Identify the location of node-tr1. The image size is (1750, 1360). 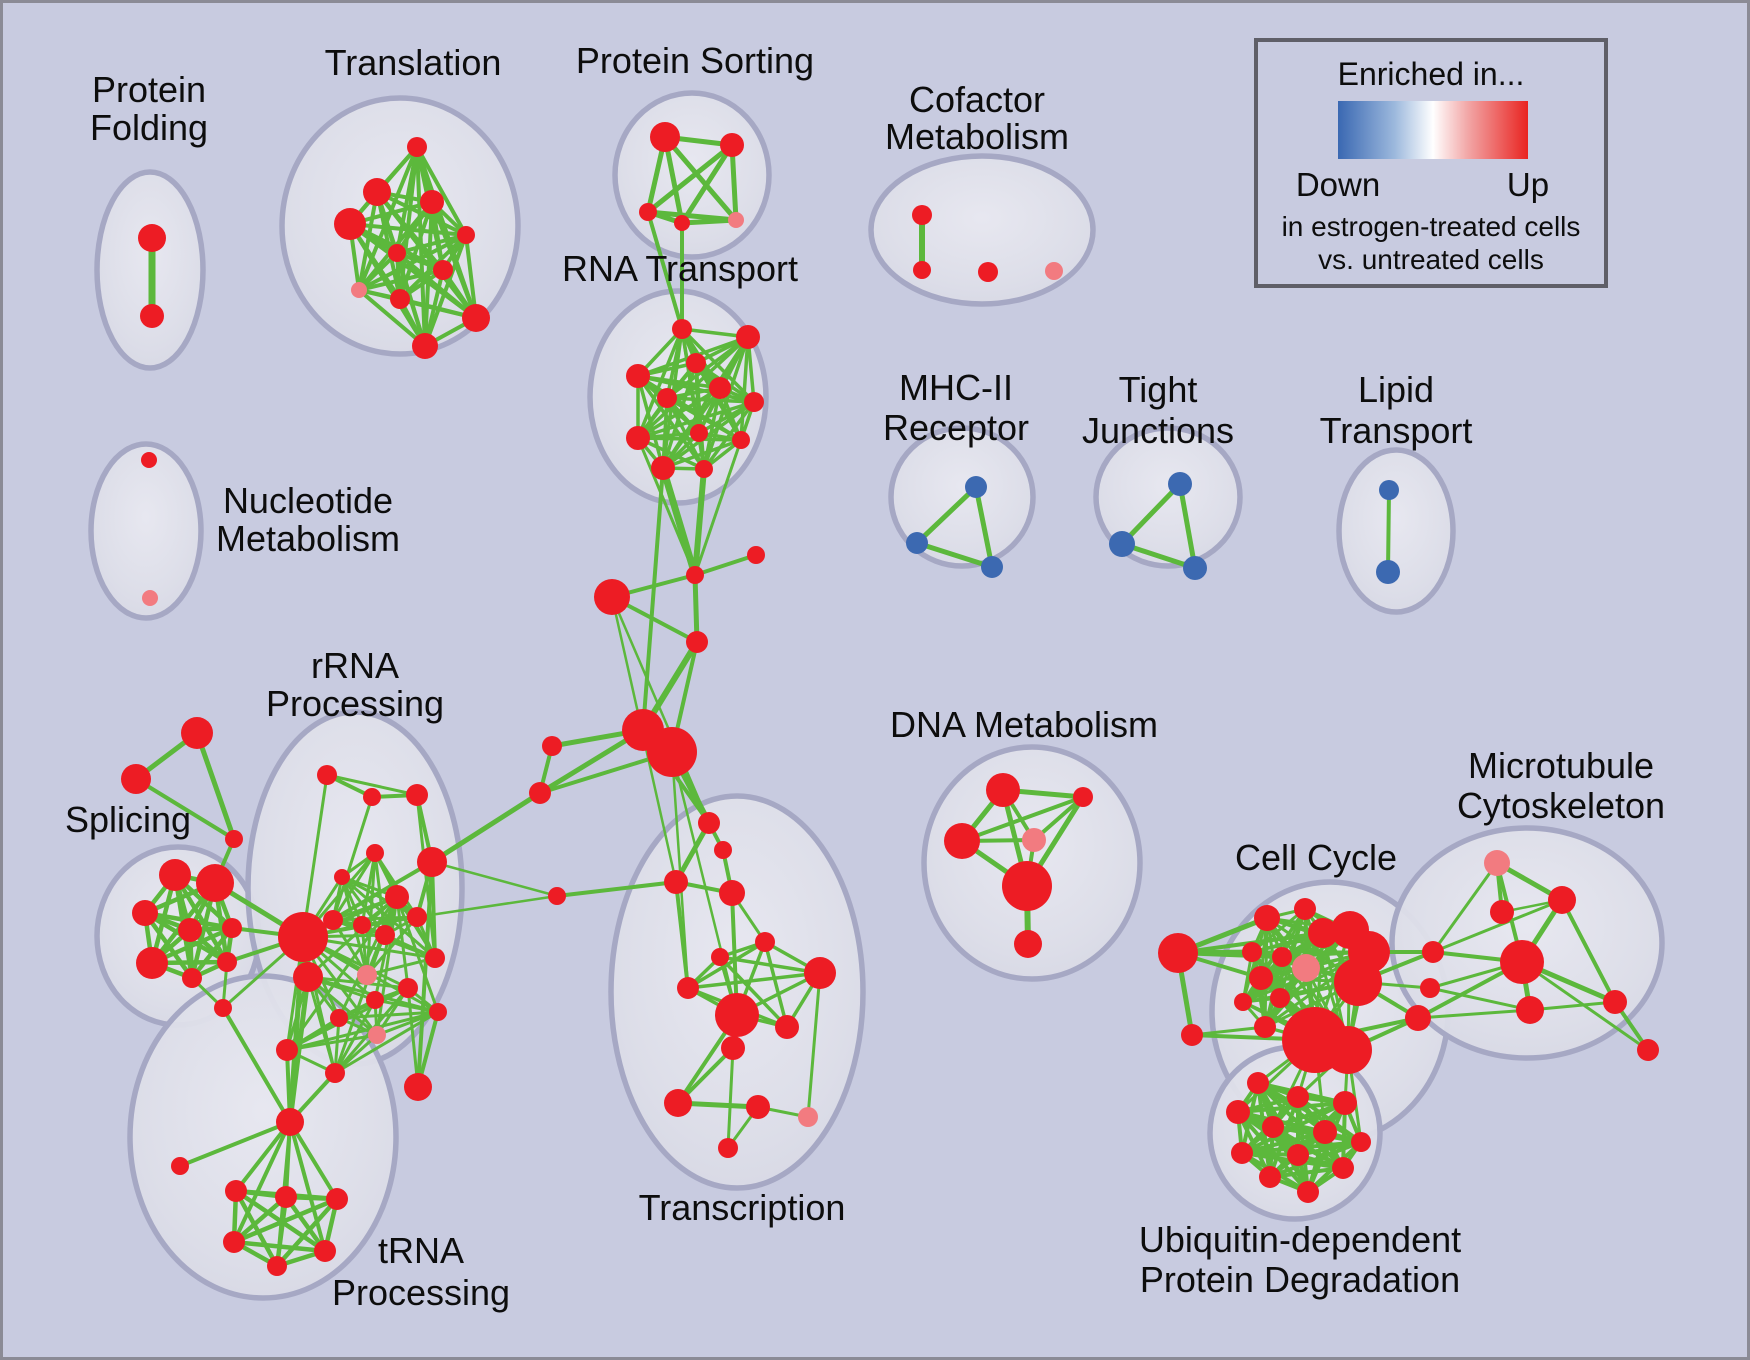
(417, 147).